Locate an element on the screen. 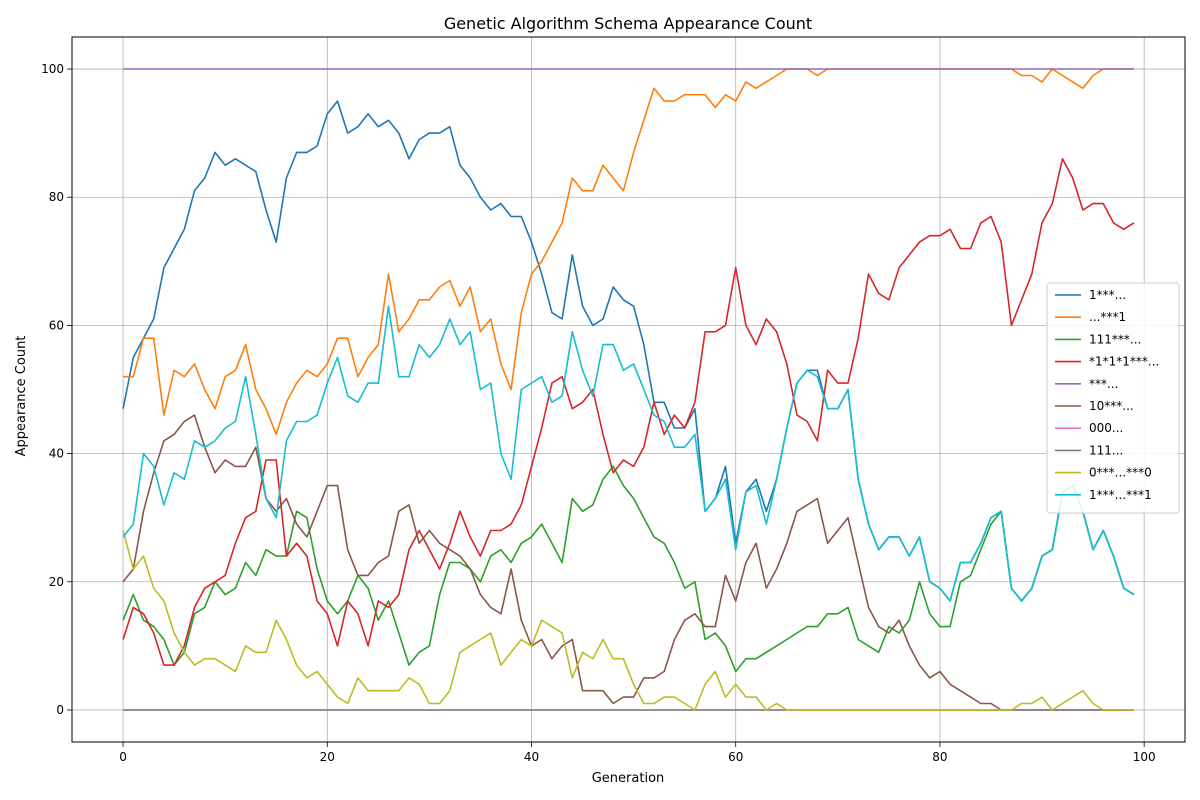  legend-box is located at coordinates (1113, 398).